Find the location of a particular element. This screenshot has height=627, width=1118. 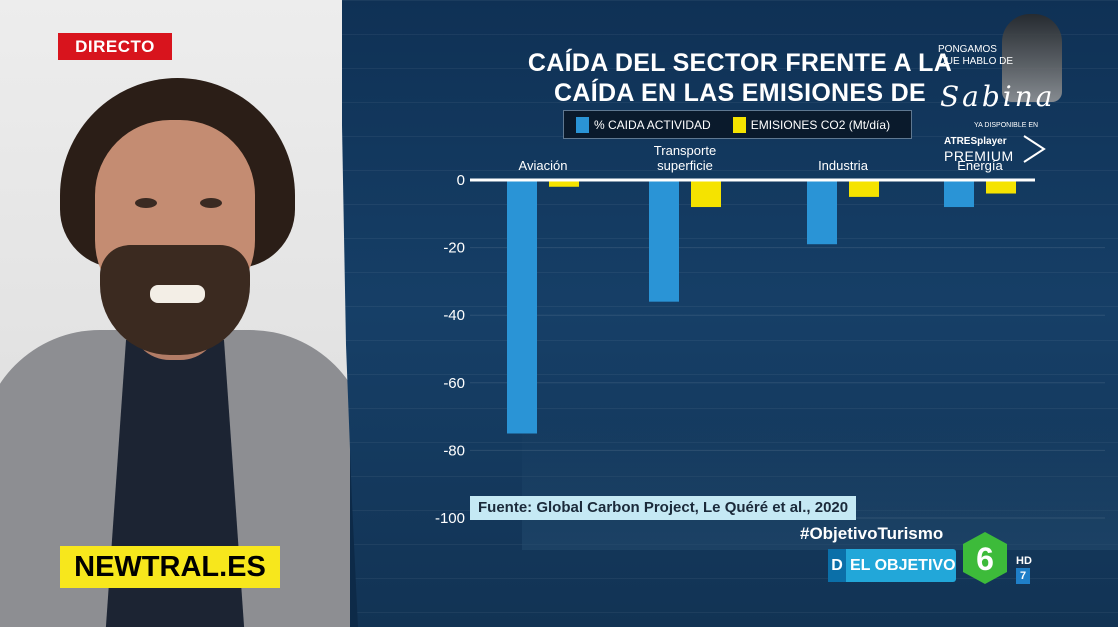

programme-logo: D EL OBJETIVO is located at coordinates (892, 565).